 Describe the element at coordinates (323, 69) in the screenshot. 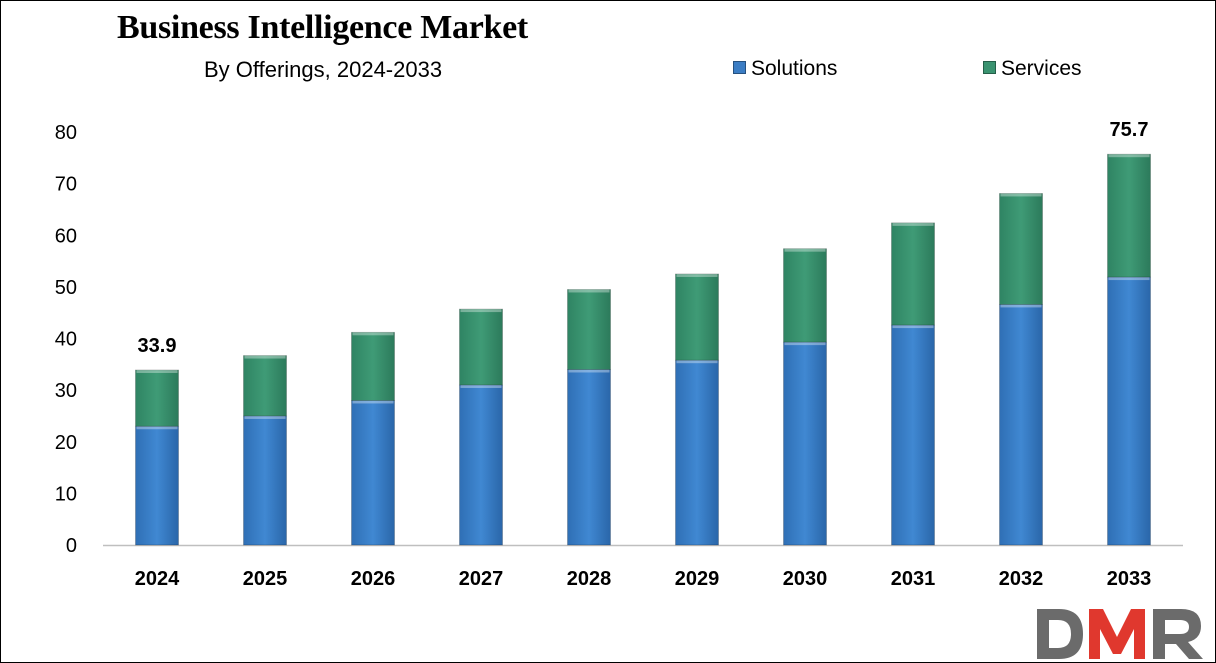

I see `chart-subtitle: By Offerings, 2024-2033` at that location.